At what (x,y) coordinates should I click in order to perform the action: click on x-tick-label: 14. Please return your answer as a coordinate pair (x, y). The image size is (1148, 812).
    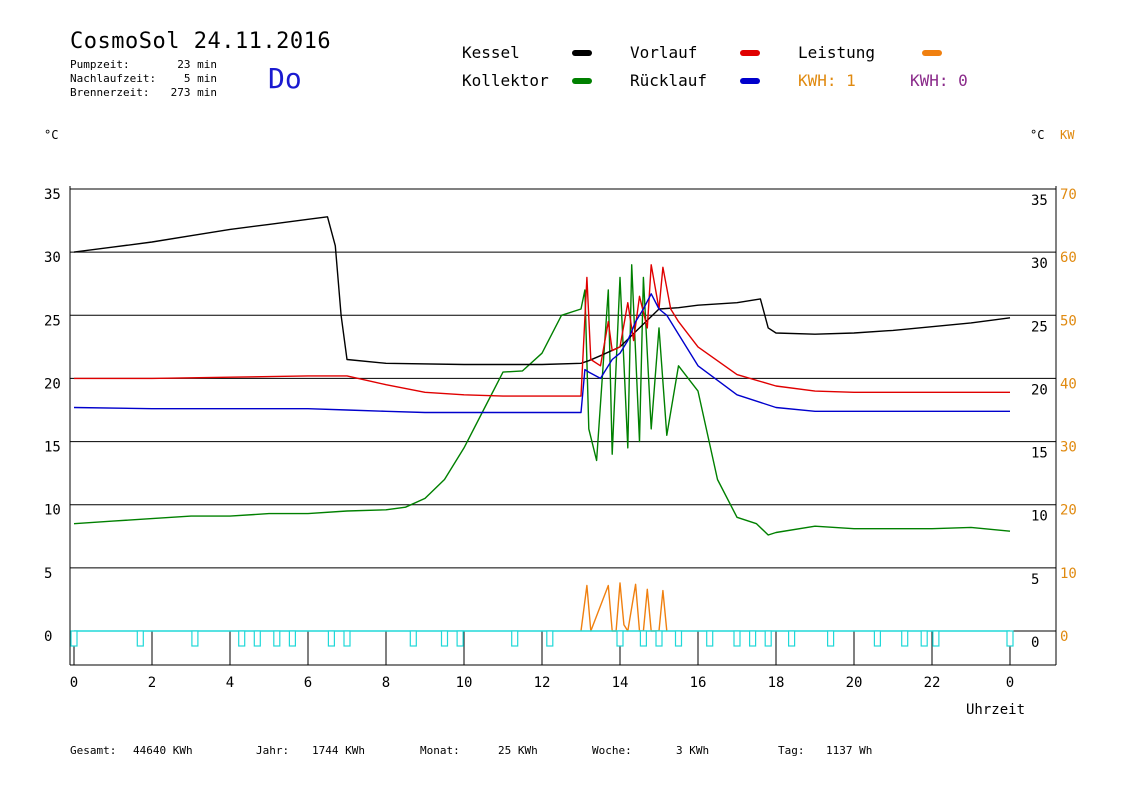
    Looking at the image, I should click on (620, 683).